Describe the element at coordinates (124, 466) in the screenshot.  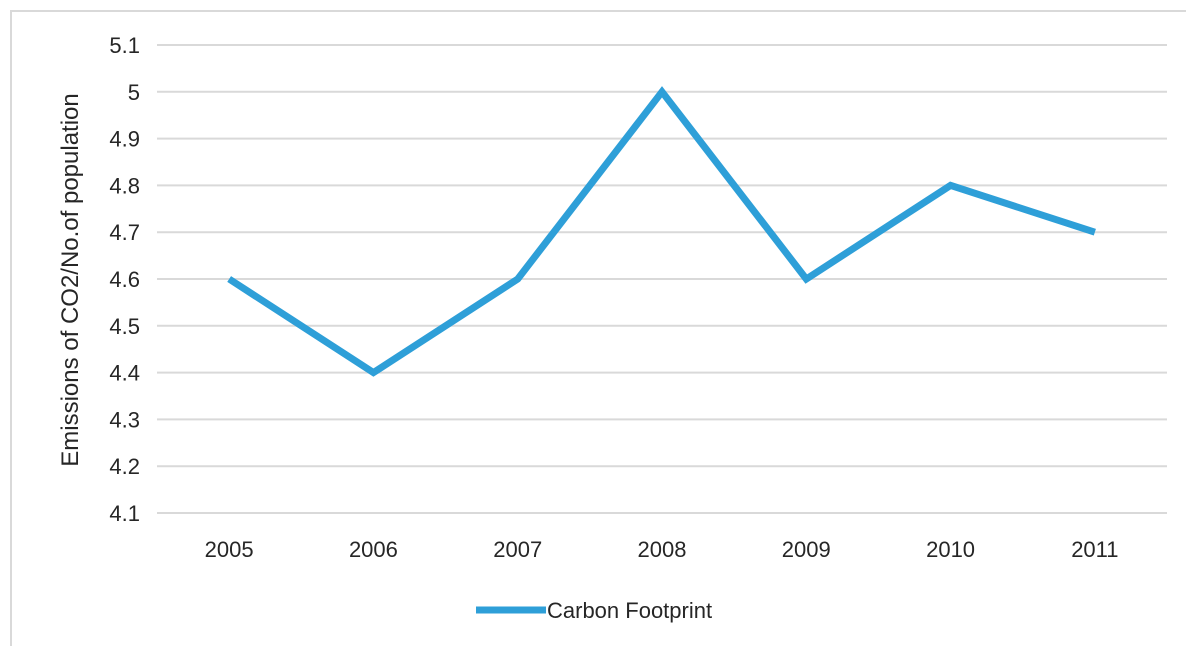
I see `y-tick-label: 4.2` at that location.